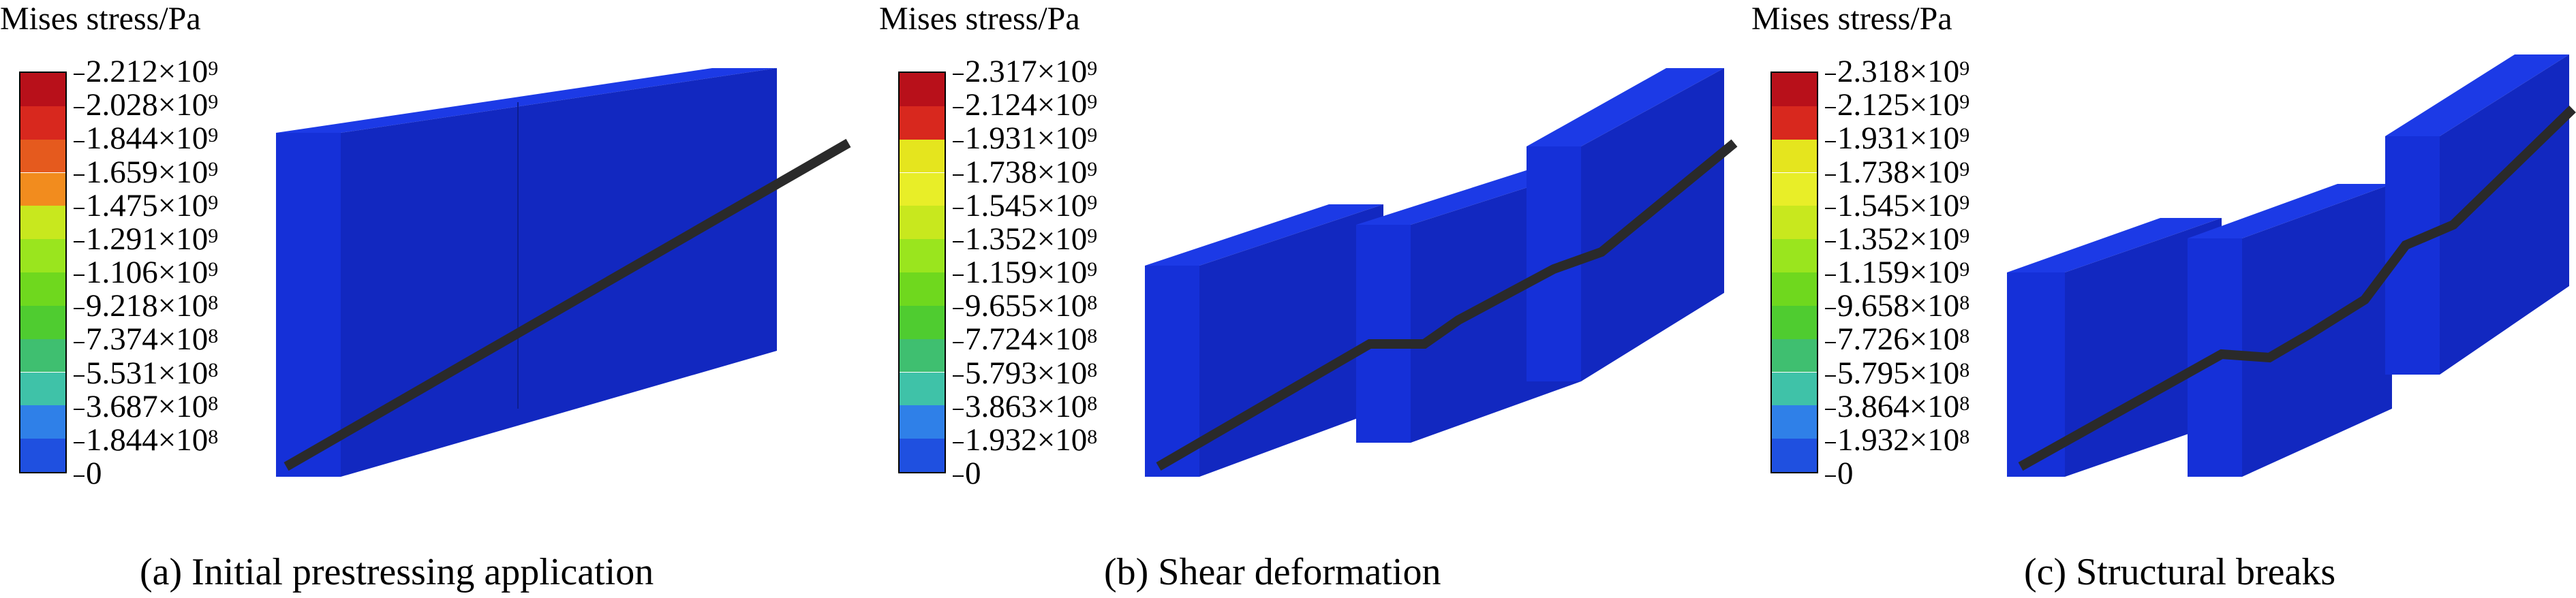 Image resolution: width=2576 pixels, height=598 pixels. What do you see at coordinates (1897, 105) in the screenshot?
I see `colorbar-tick-label: 2.125×109` at bounding box center [1897, 105].